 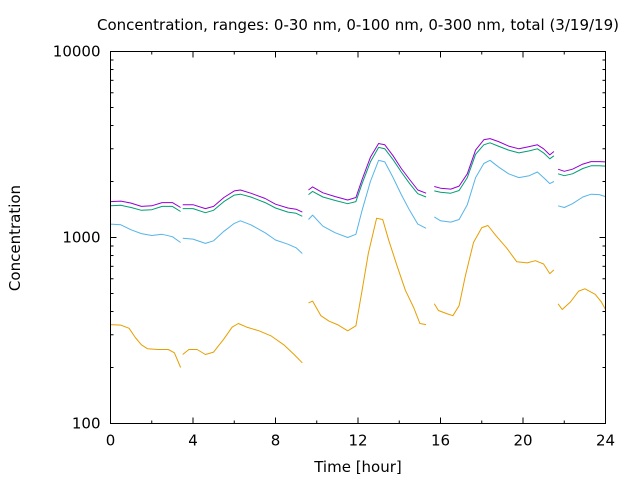 What do you see at coordinates (111, 441) in the screenshot?
I see `x-tick-label: 0` at bounding box center [111, 441].